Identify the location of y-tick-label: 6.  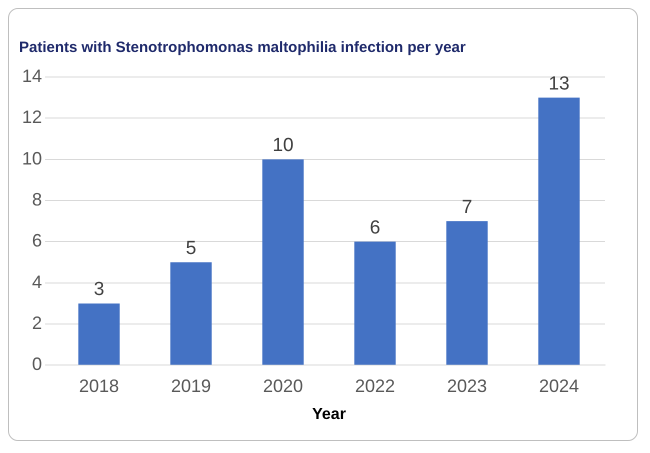
(37, 240).